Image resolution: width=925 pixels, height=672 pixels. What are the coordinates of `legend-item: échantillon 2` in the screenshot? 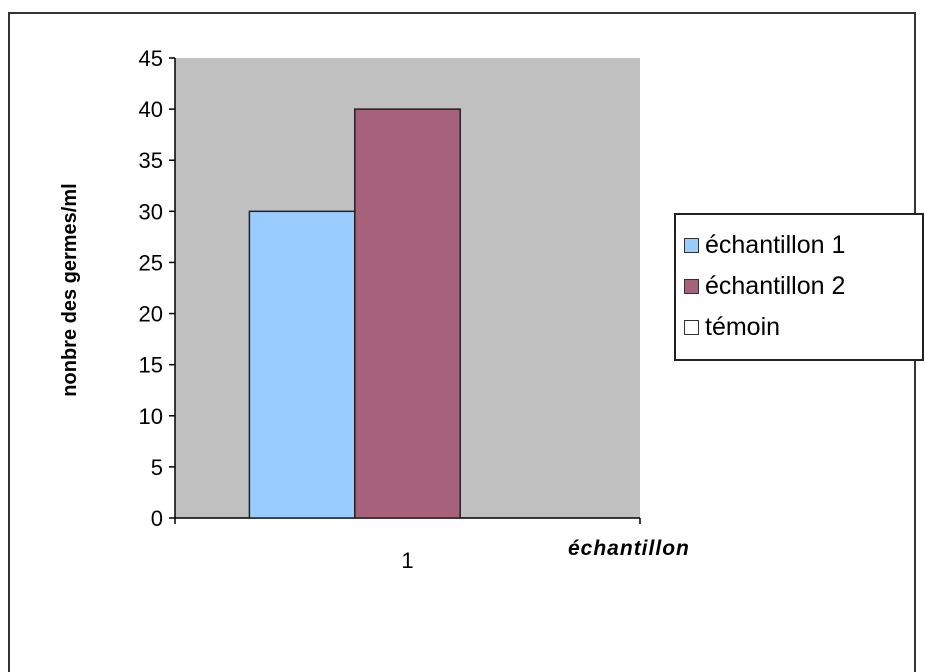 It's located at (799, 286).